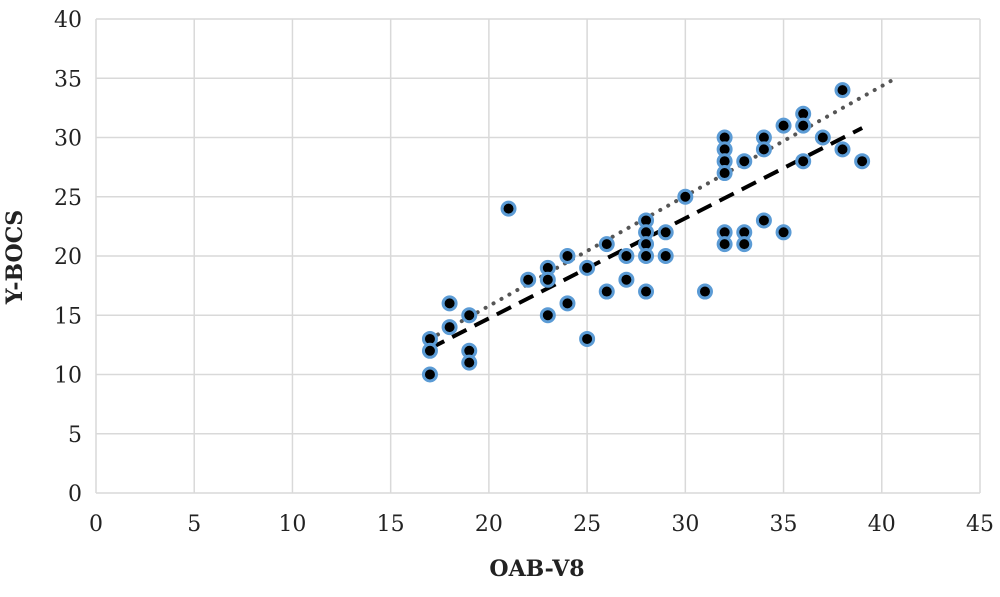  What do you see at coordinates (68, 139) in the screenshot?
I see `y-tick-label: 30` at bounding box center [68, 139].